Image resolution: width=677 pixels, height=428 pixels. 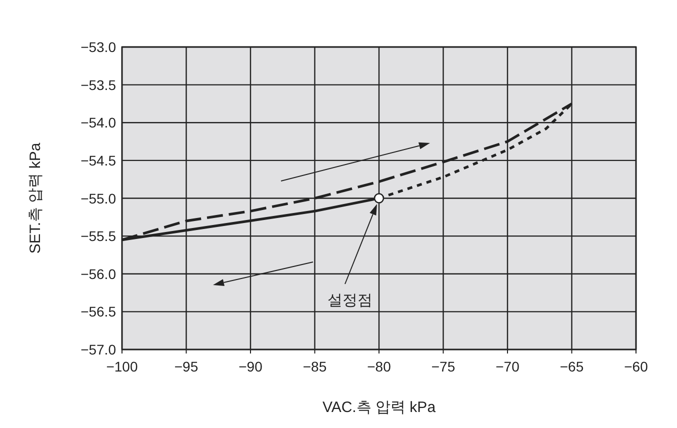 What do you see at coordinates (314, 366) in the screenshot?
I see `x-tick-label: −85` at bounding box center [314, 366].